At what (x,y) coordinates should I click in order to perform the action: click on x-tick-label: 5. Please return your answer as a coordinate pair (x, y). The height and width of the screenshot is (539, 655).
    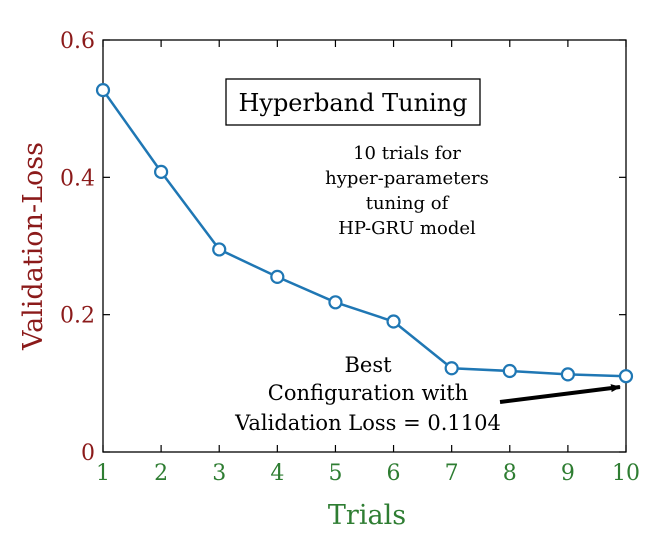
    Looking at the image, I should click on (335, 473).